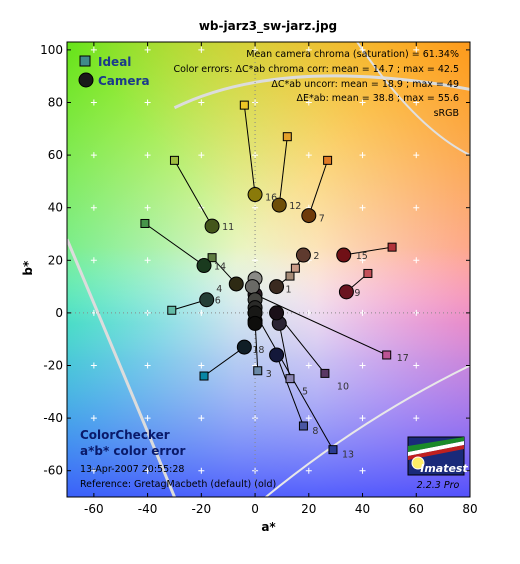  Describe the element at coordinates (322, 219) in the screenshot. I see `point-number-label: 7` at that location.